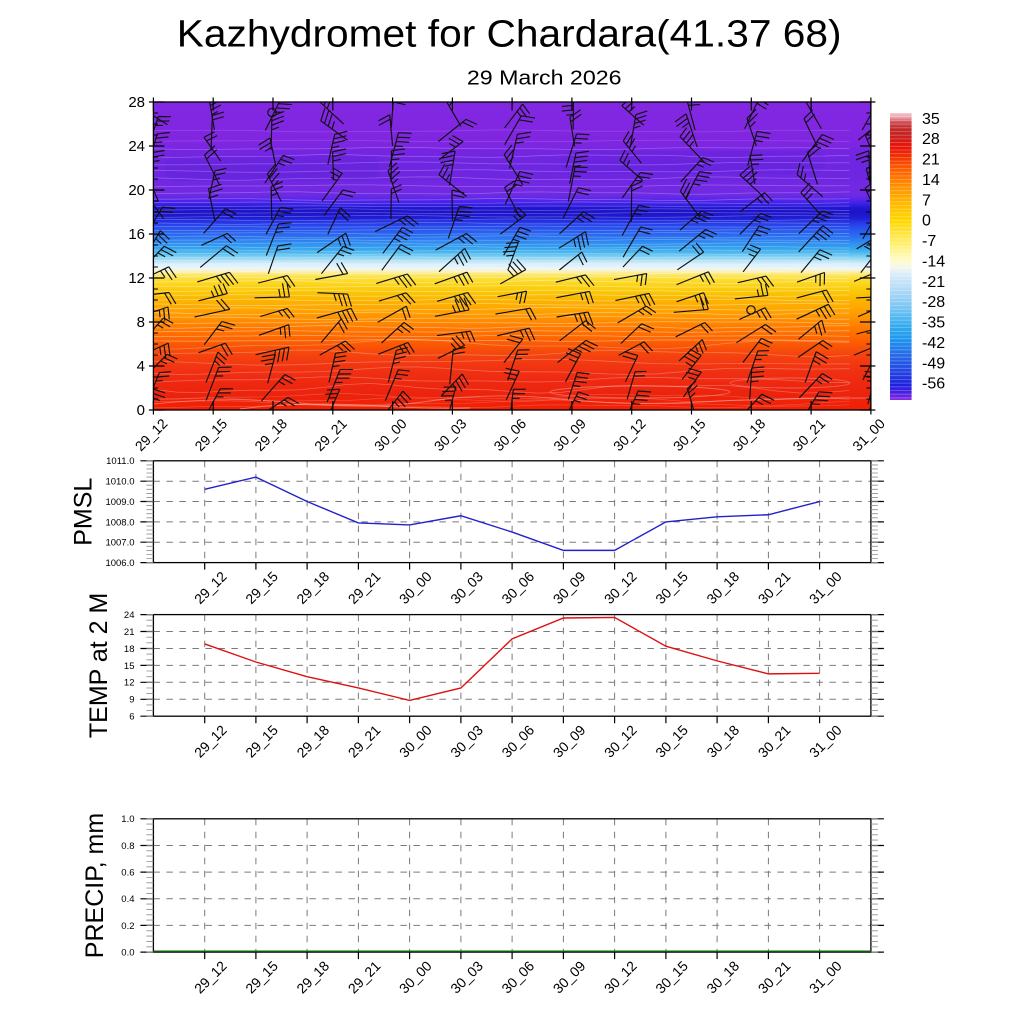 The width and height of the screenshot is (1024, 1024). Describe the element at coordinates (127, 953) in the screenshot. I see `svg-text: 0.0` at that location.